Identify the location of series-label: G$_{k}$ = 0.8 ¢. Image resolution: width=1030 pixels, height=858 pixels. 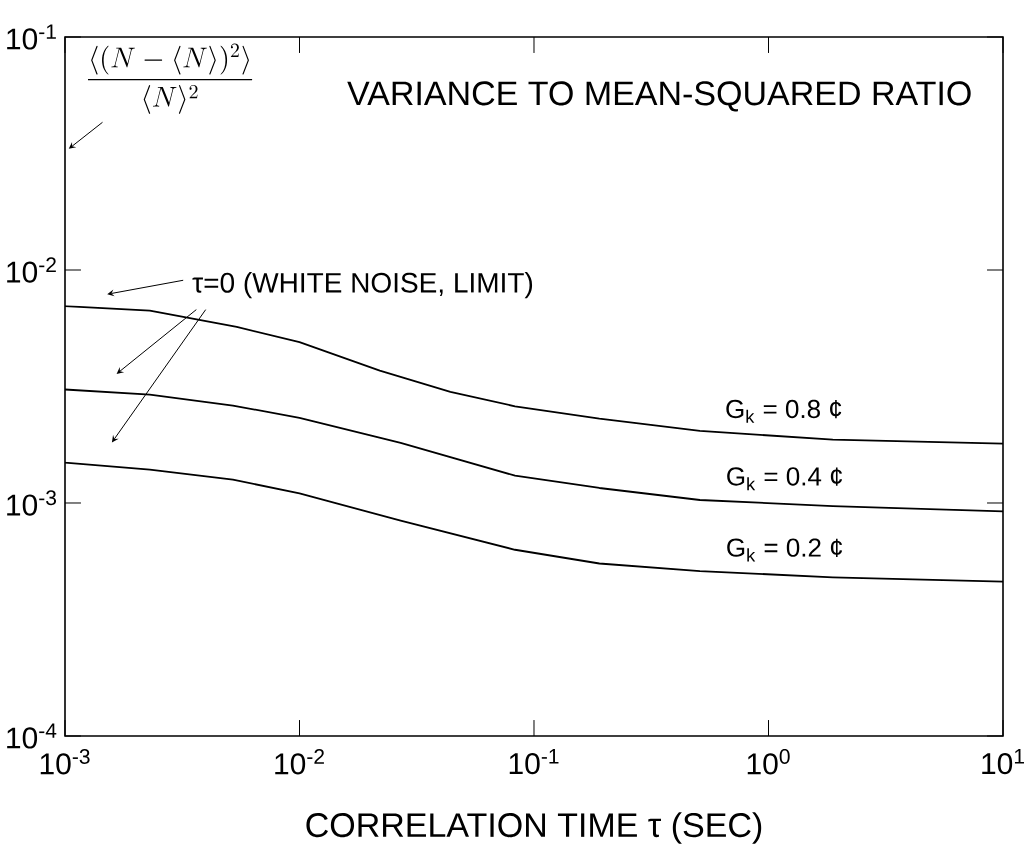
(784, 411).